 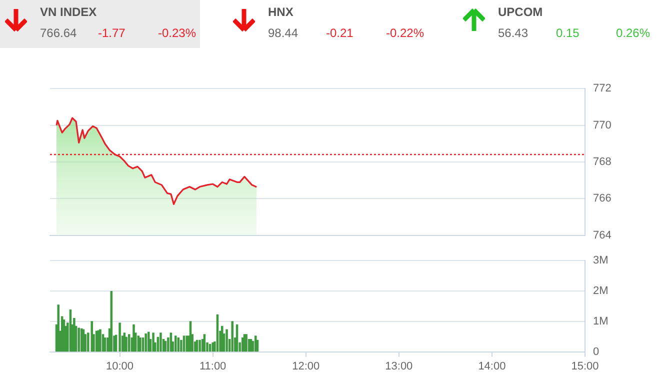 I want to click on y-tick-label: 766, so click(x=602, y=198).